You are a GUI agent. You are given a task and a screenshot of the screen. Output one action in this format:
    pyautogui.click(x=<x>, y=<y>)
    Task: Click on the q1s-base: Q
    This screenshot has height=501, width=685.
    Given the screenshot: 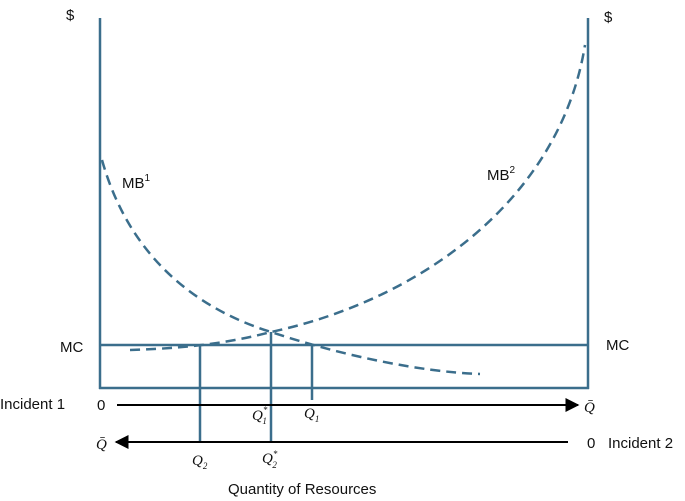 What is the action you would take?
    pyautogui.click(x=257, y=416)
    